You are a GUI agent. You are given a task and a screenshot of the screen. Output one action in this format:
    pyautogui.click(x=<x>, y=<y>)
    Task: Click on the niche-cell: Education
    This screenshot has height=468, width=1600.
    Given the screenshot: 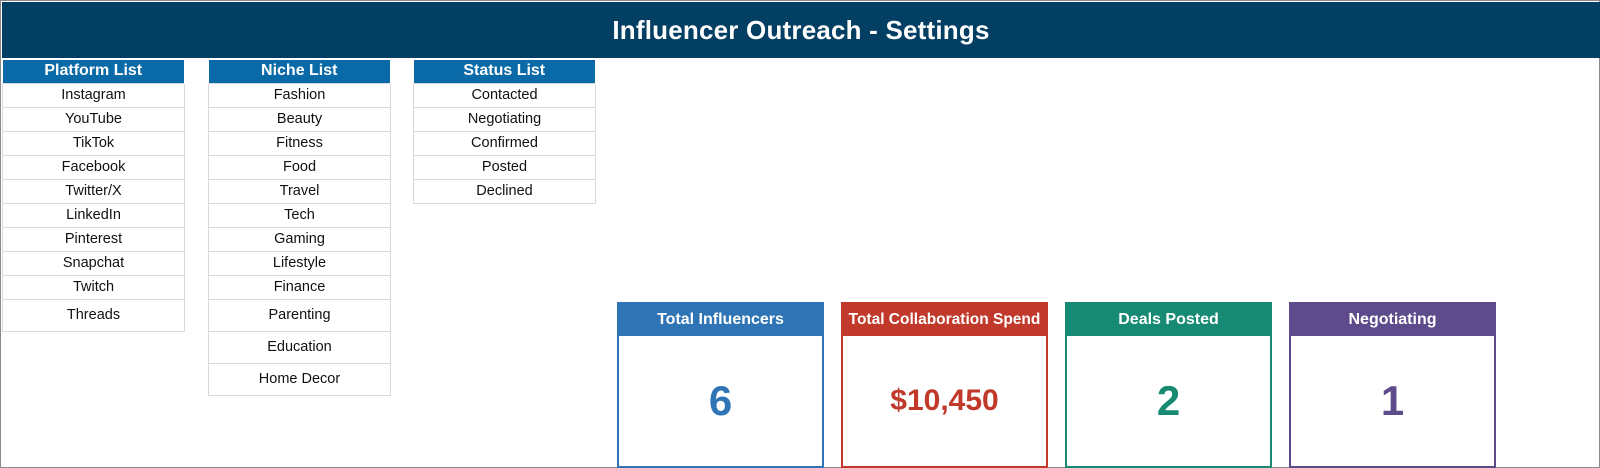 What is the action you would take?
    pyautogui.click(x=299, y=347)
    